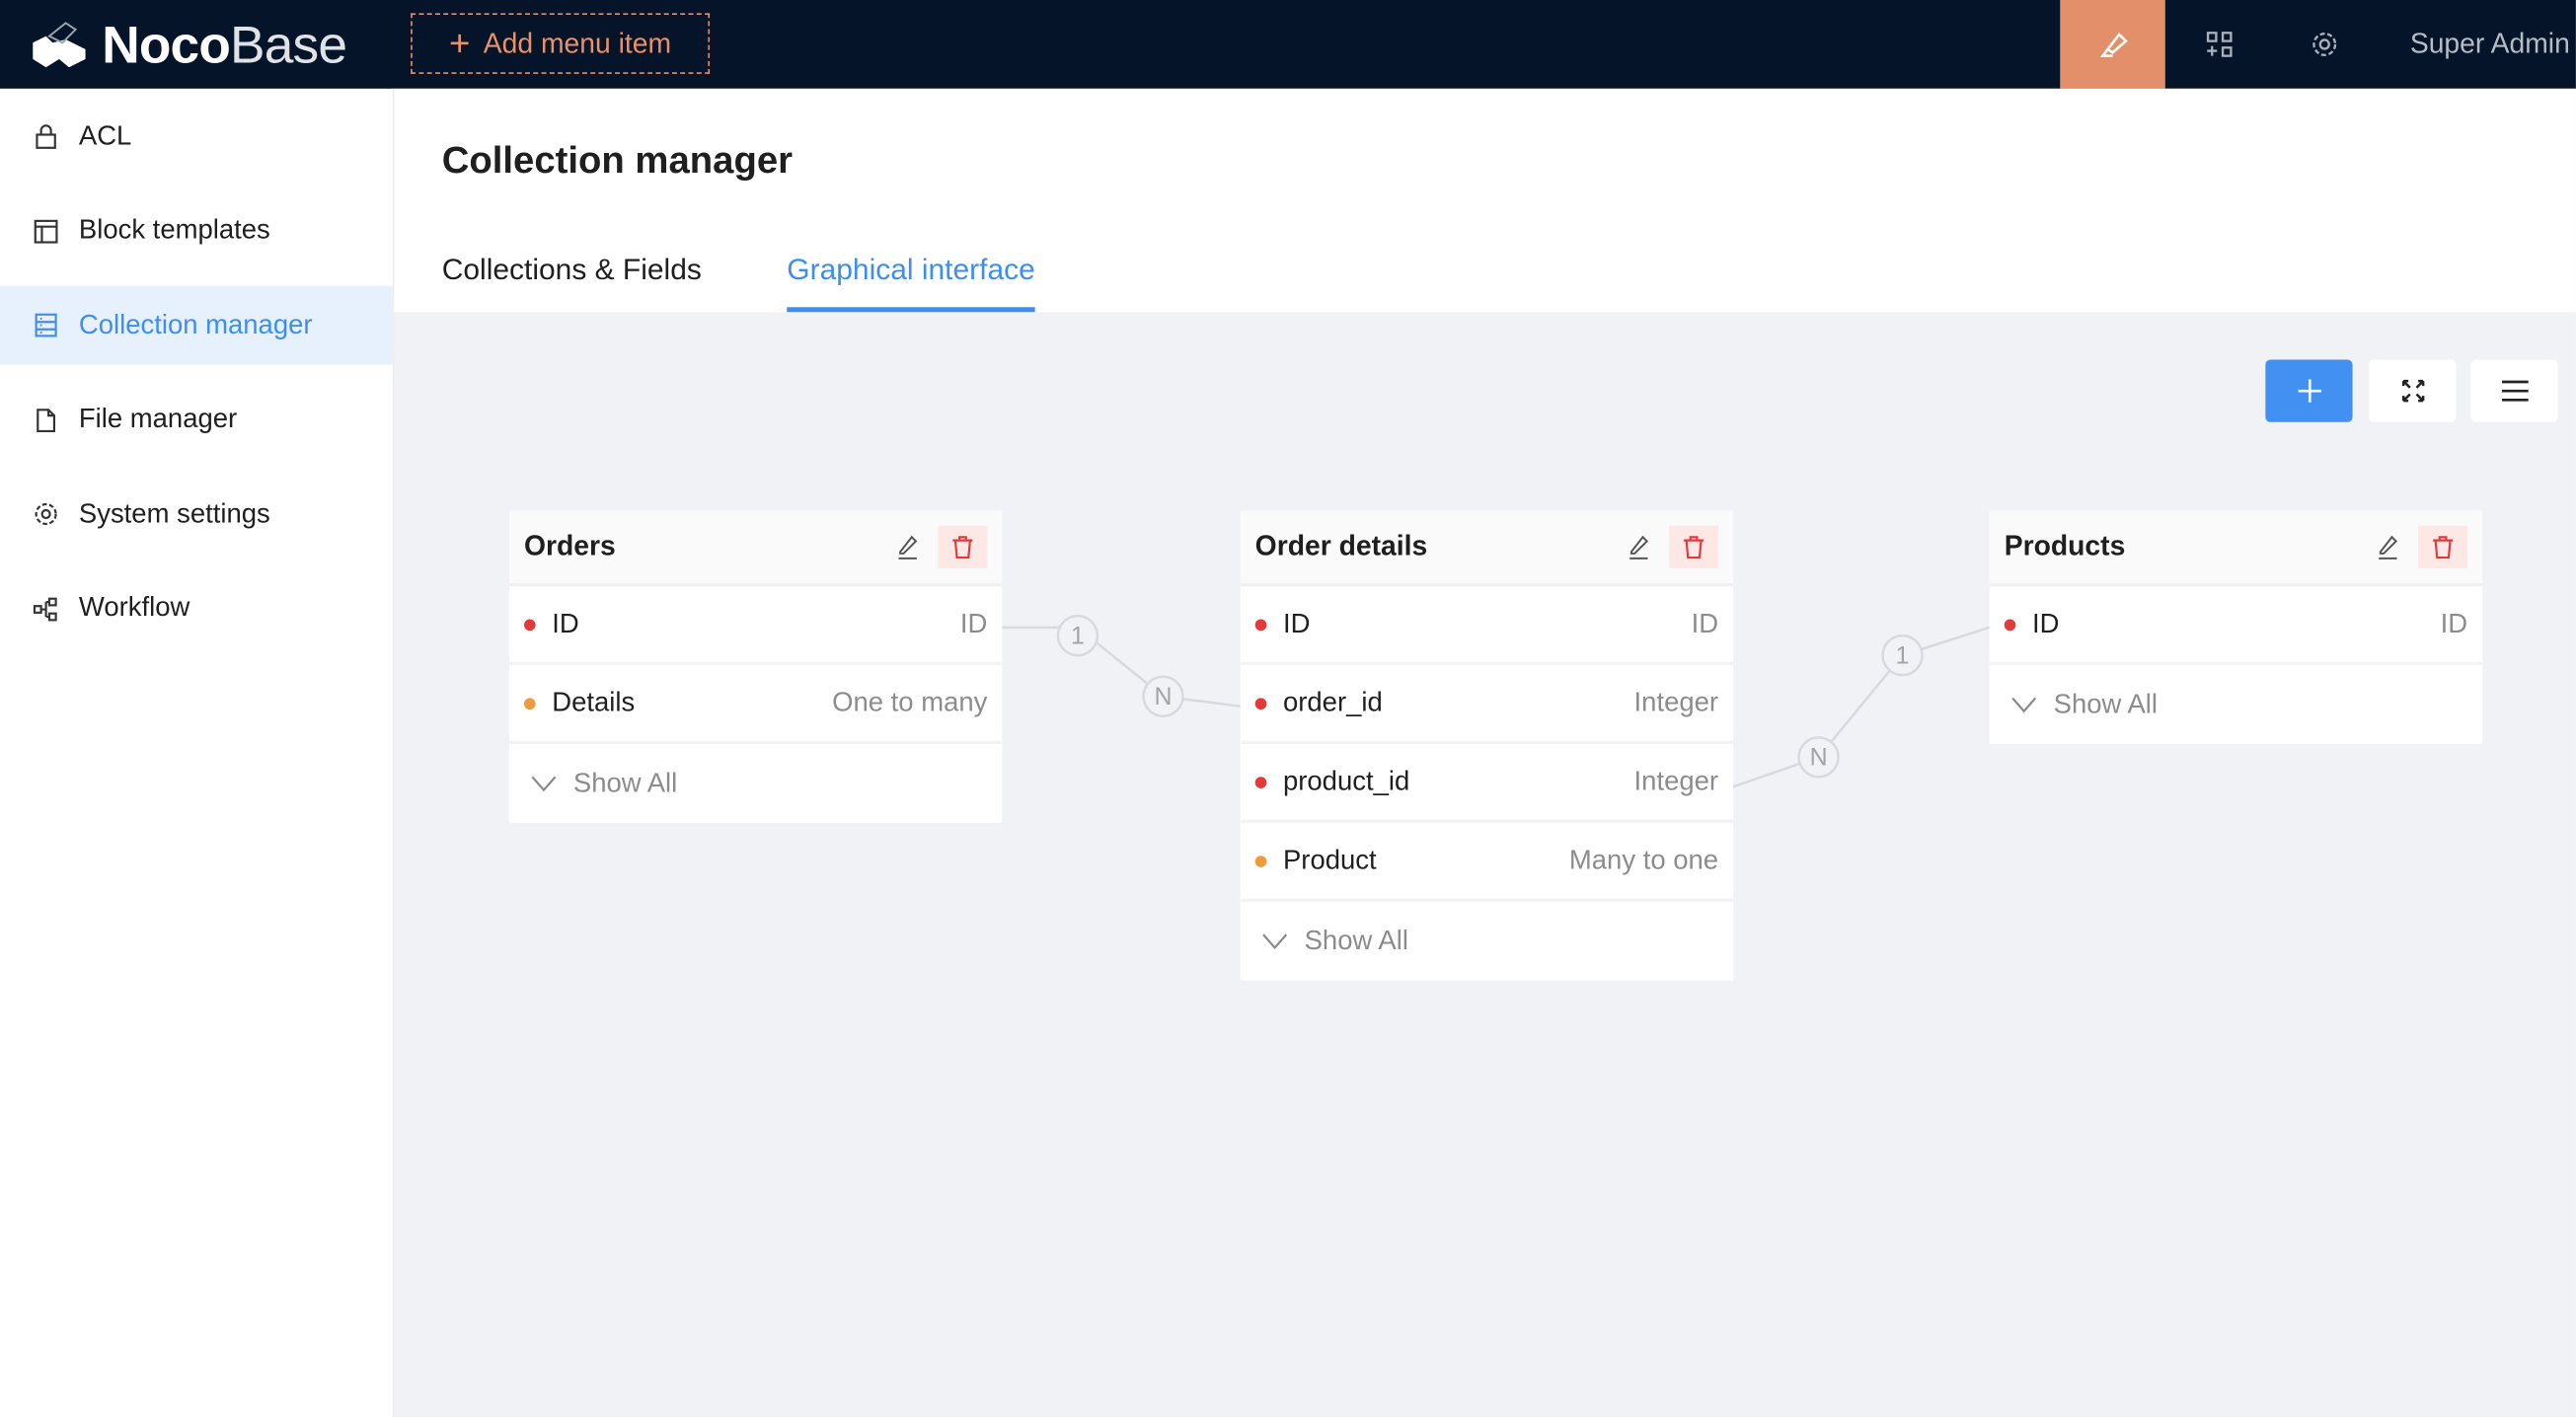 The image size is (2576, 1417). I want to click on nocobase-logo-icon, so click(59, 45).